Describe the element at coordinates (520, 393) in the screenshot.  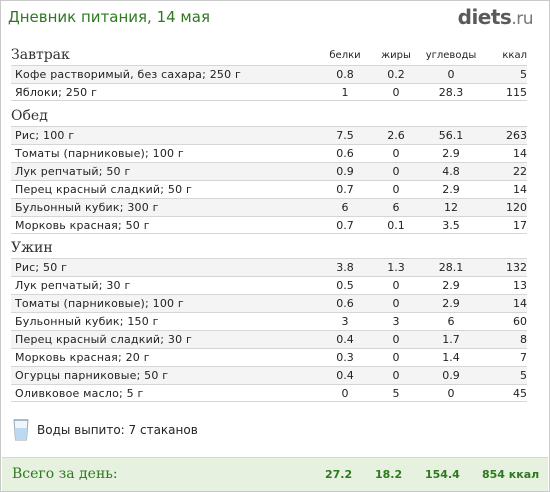
I see `kcal-value: 45` at that location.